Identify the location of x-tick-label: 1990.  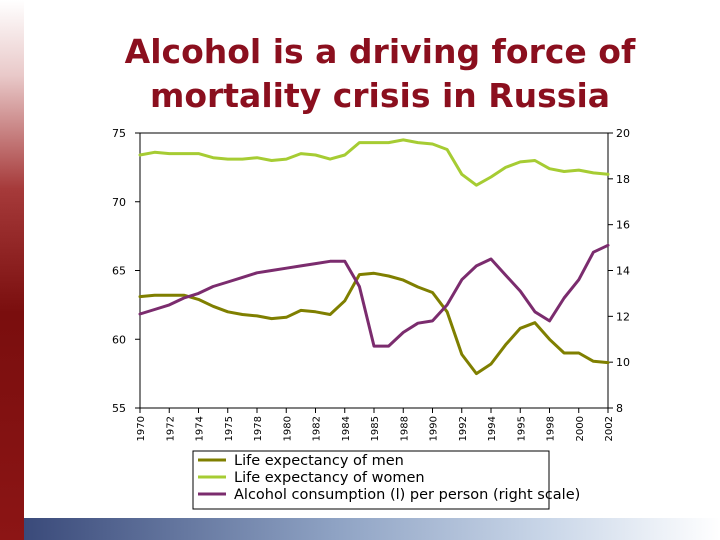
(434, 428).